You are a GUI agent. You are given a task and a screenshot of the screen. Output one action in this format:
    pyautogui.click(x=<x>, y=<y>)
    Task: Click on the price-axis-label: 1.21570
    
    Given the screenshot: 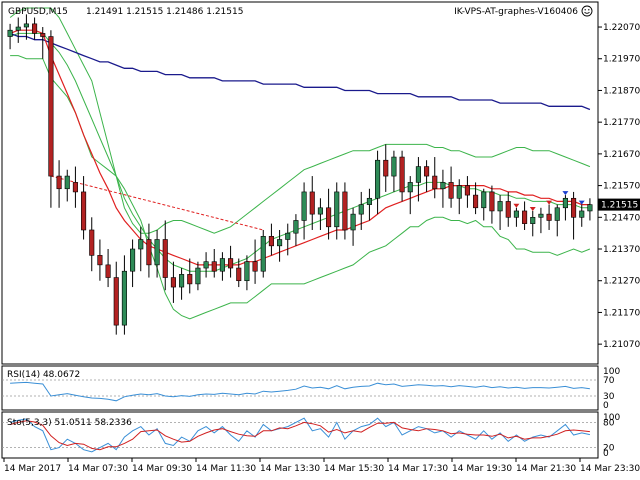 What is the action you would take?
    pyautogui.click(x=621, y=187)
    